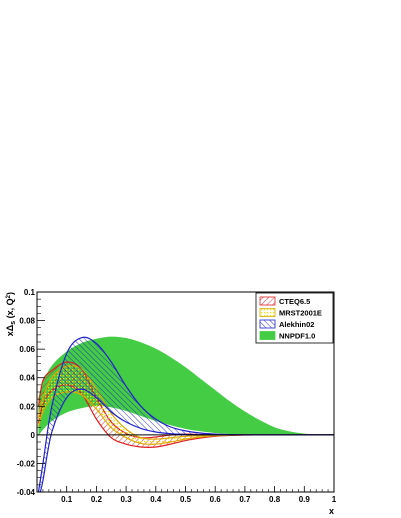 The width and height of the screenshot is (401, 518). Describe the element at coordinates (27, 378) in the screenshot. I see `y-tick-label: 0.04` at that location.